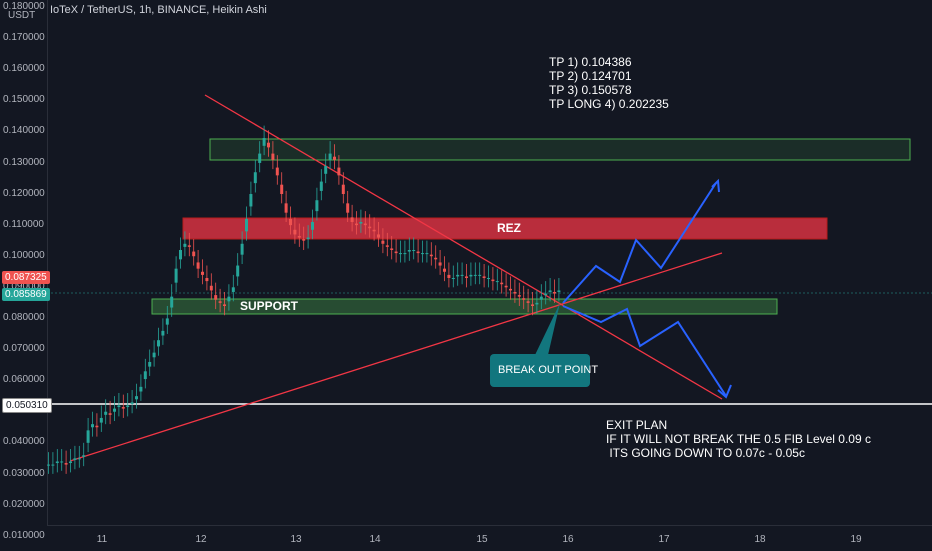 The image size is (932, 551). What do you see at coordinates (482, 539) in the screenshot?
I see `x-tick-label: 15` at bounding box center [482, 539].